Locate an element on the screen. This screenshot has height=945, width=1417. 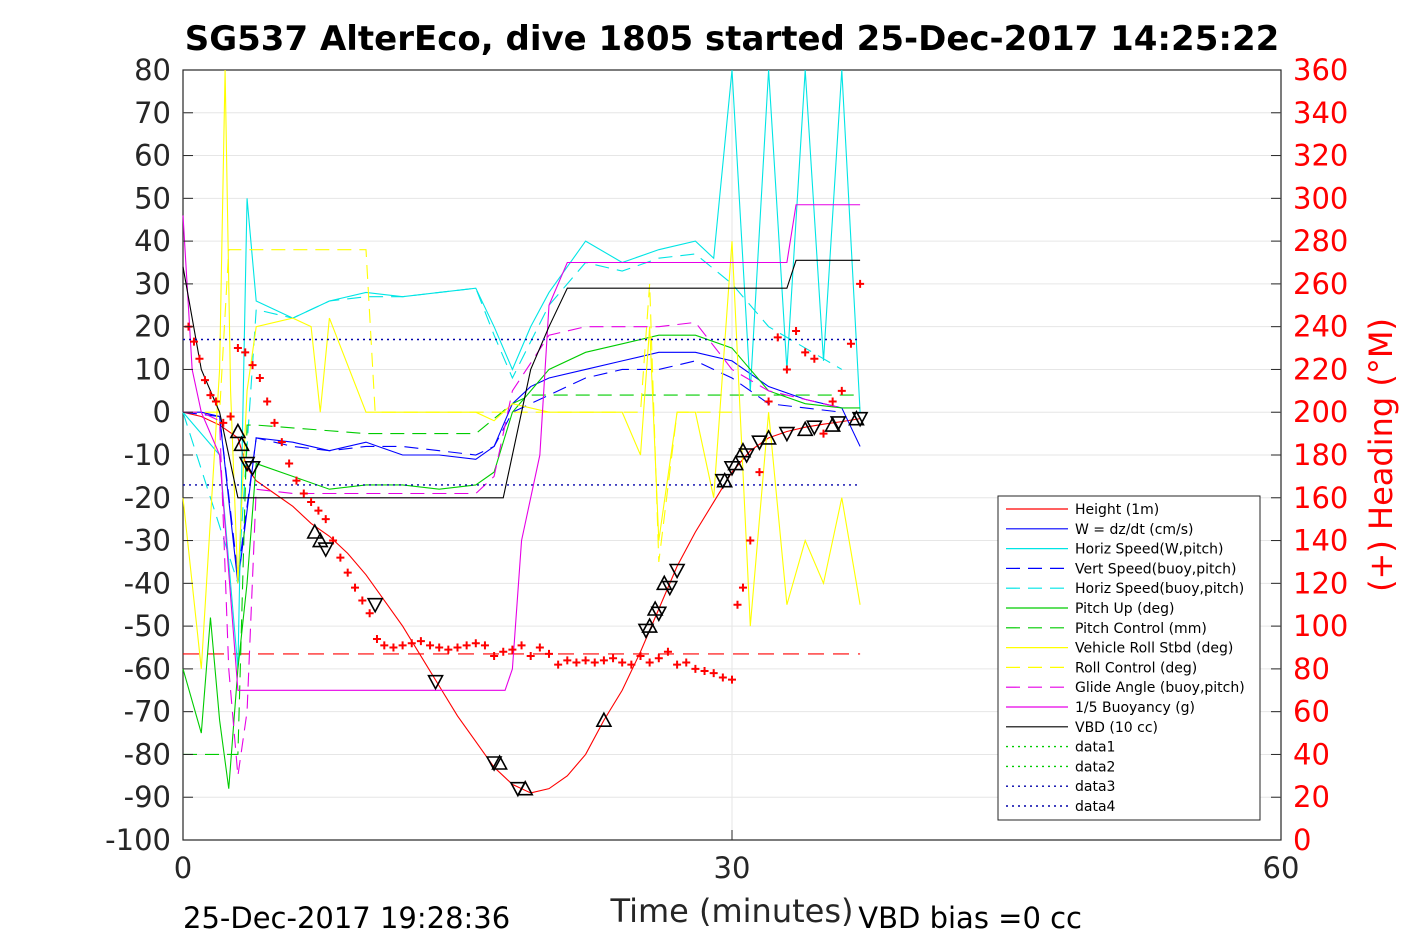
legend-label: data1 is located at coordinates (1095, 748).